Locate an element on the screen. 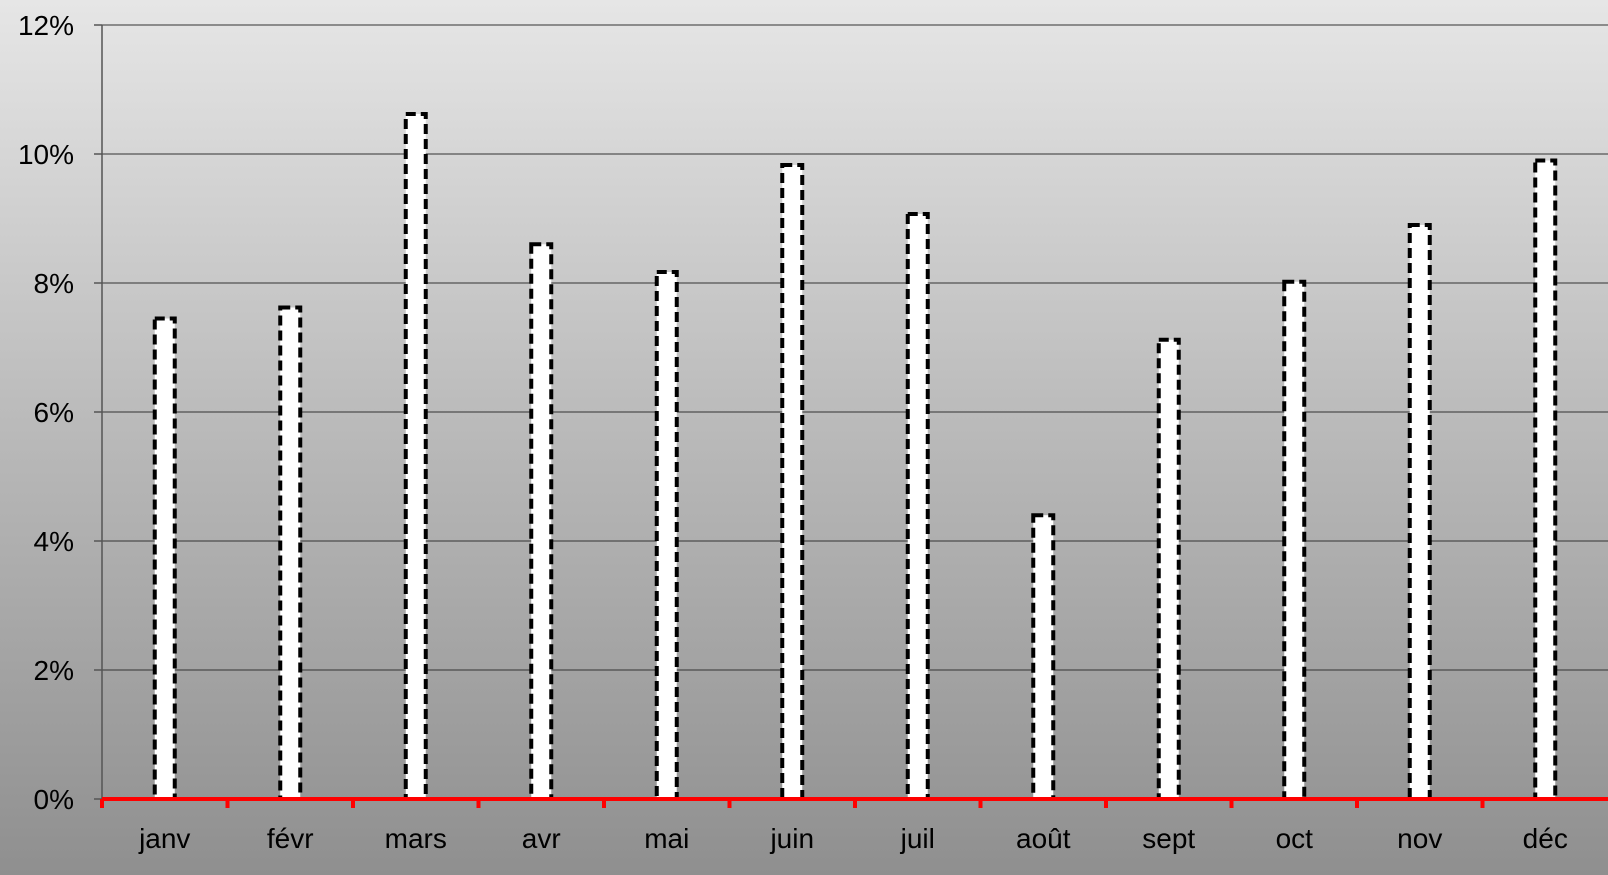 The image size is (1608, 875). x-tick-label: sept is located at coordinates (1168, 838).